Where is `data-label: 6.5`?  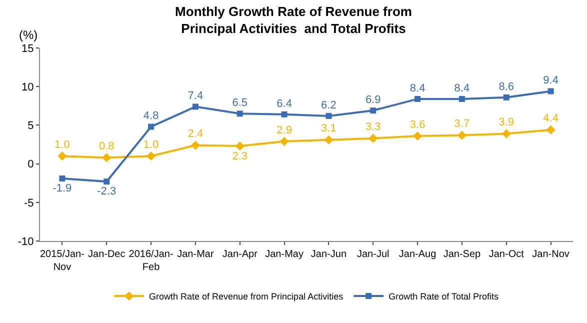 data-label: 6.5 is located at coordinates (240, 103).